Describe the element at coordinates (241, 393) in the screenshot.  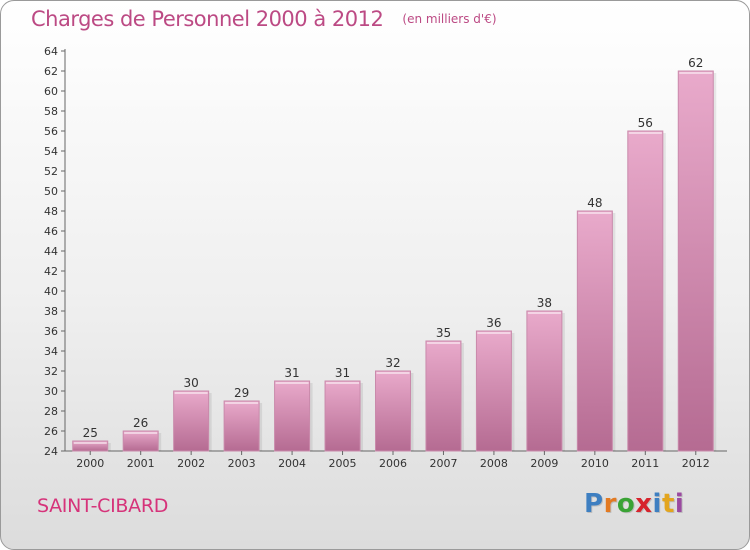
I see `bar-value-label: 29` at that location.